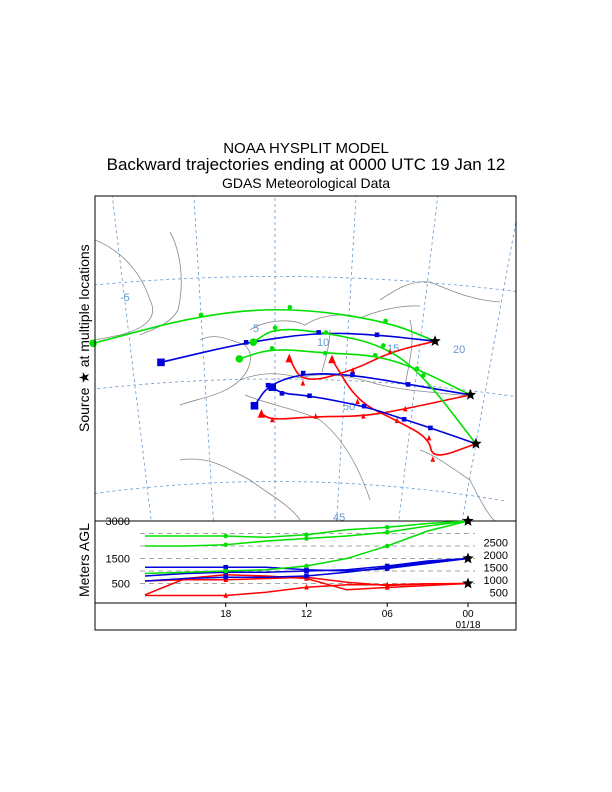 Image resolution: width=612 pixels, height=792 pixels. What do you see at coordinates (459, 350) in the screenshot?
I see `grid-label: 20` at bounding box center [459, 350].